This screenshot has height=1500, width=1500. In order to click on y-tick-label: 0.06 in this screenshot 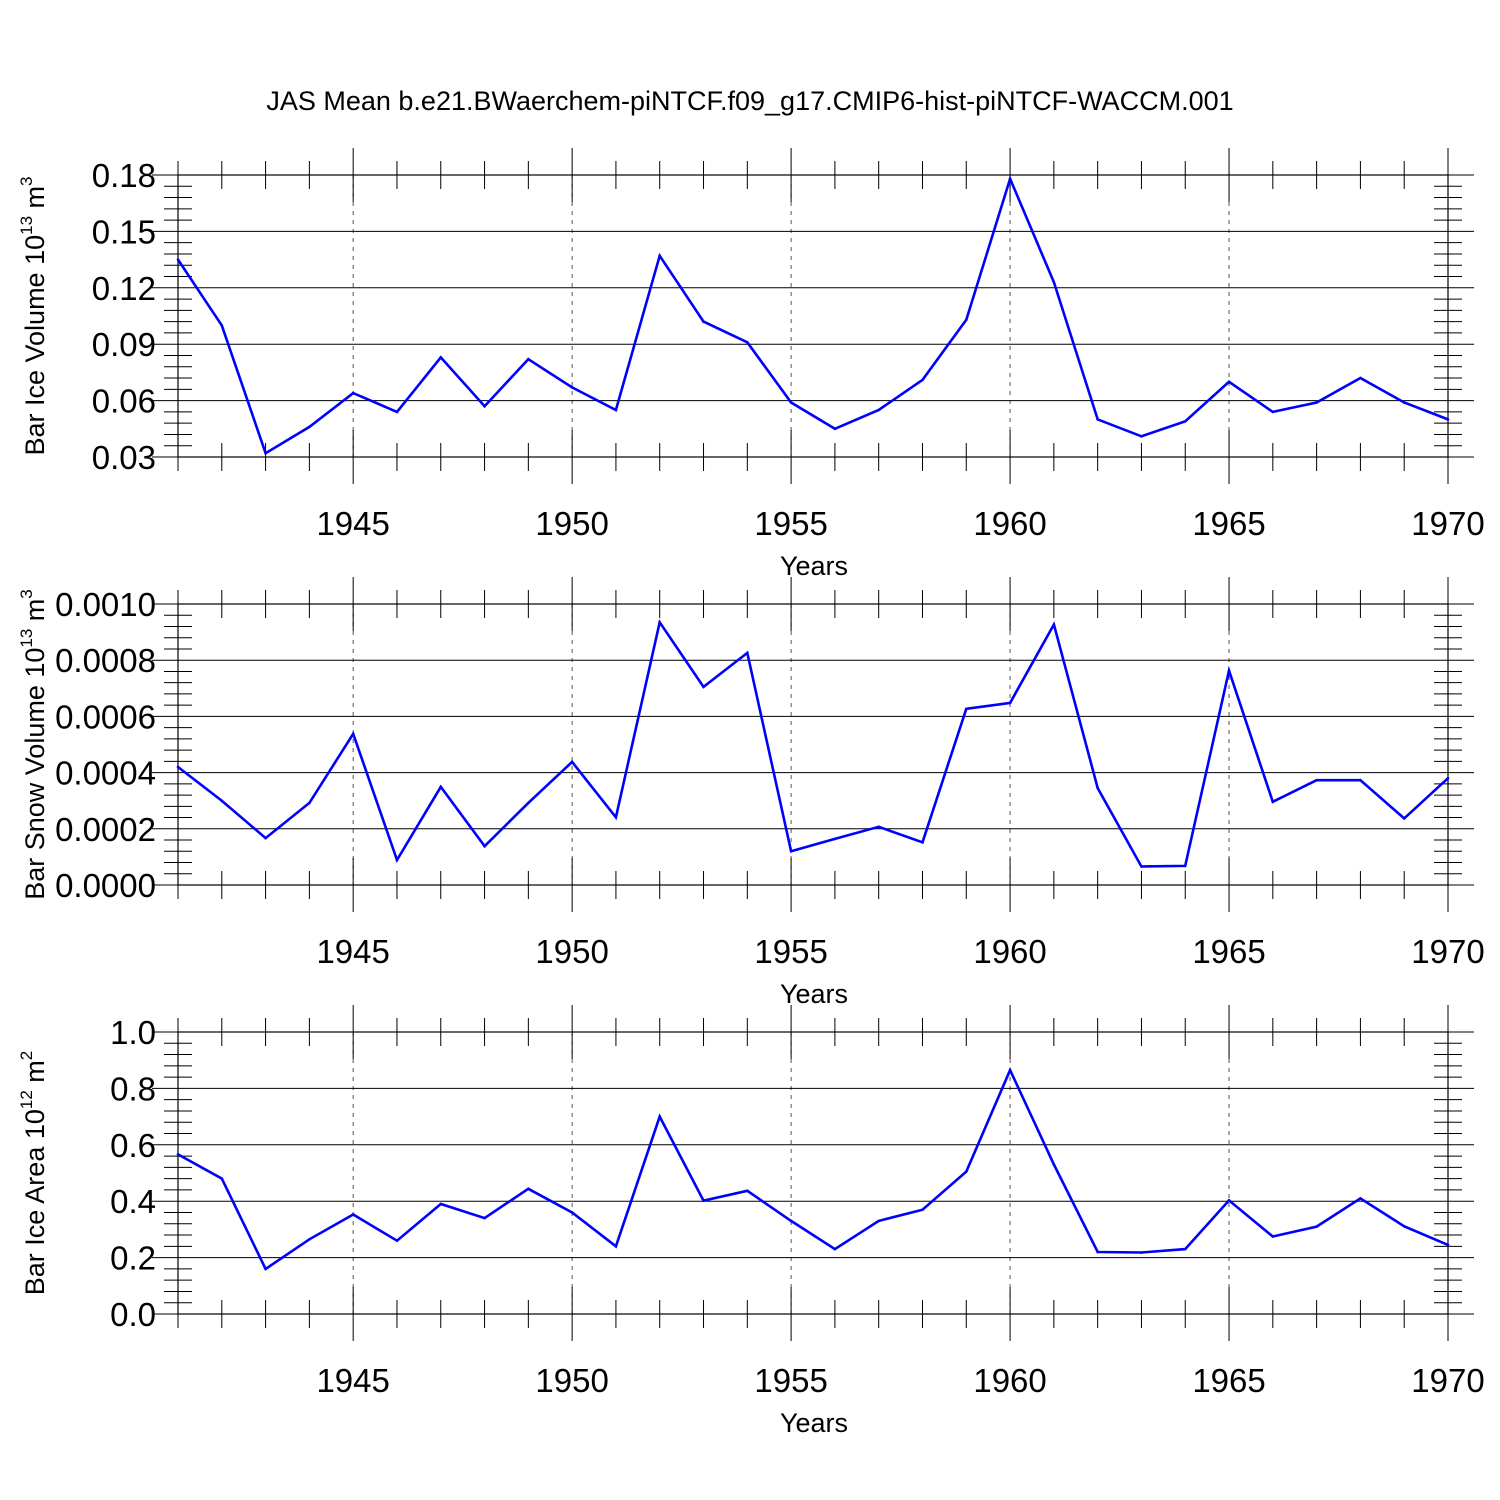, I will do `click(124, 401)`.